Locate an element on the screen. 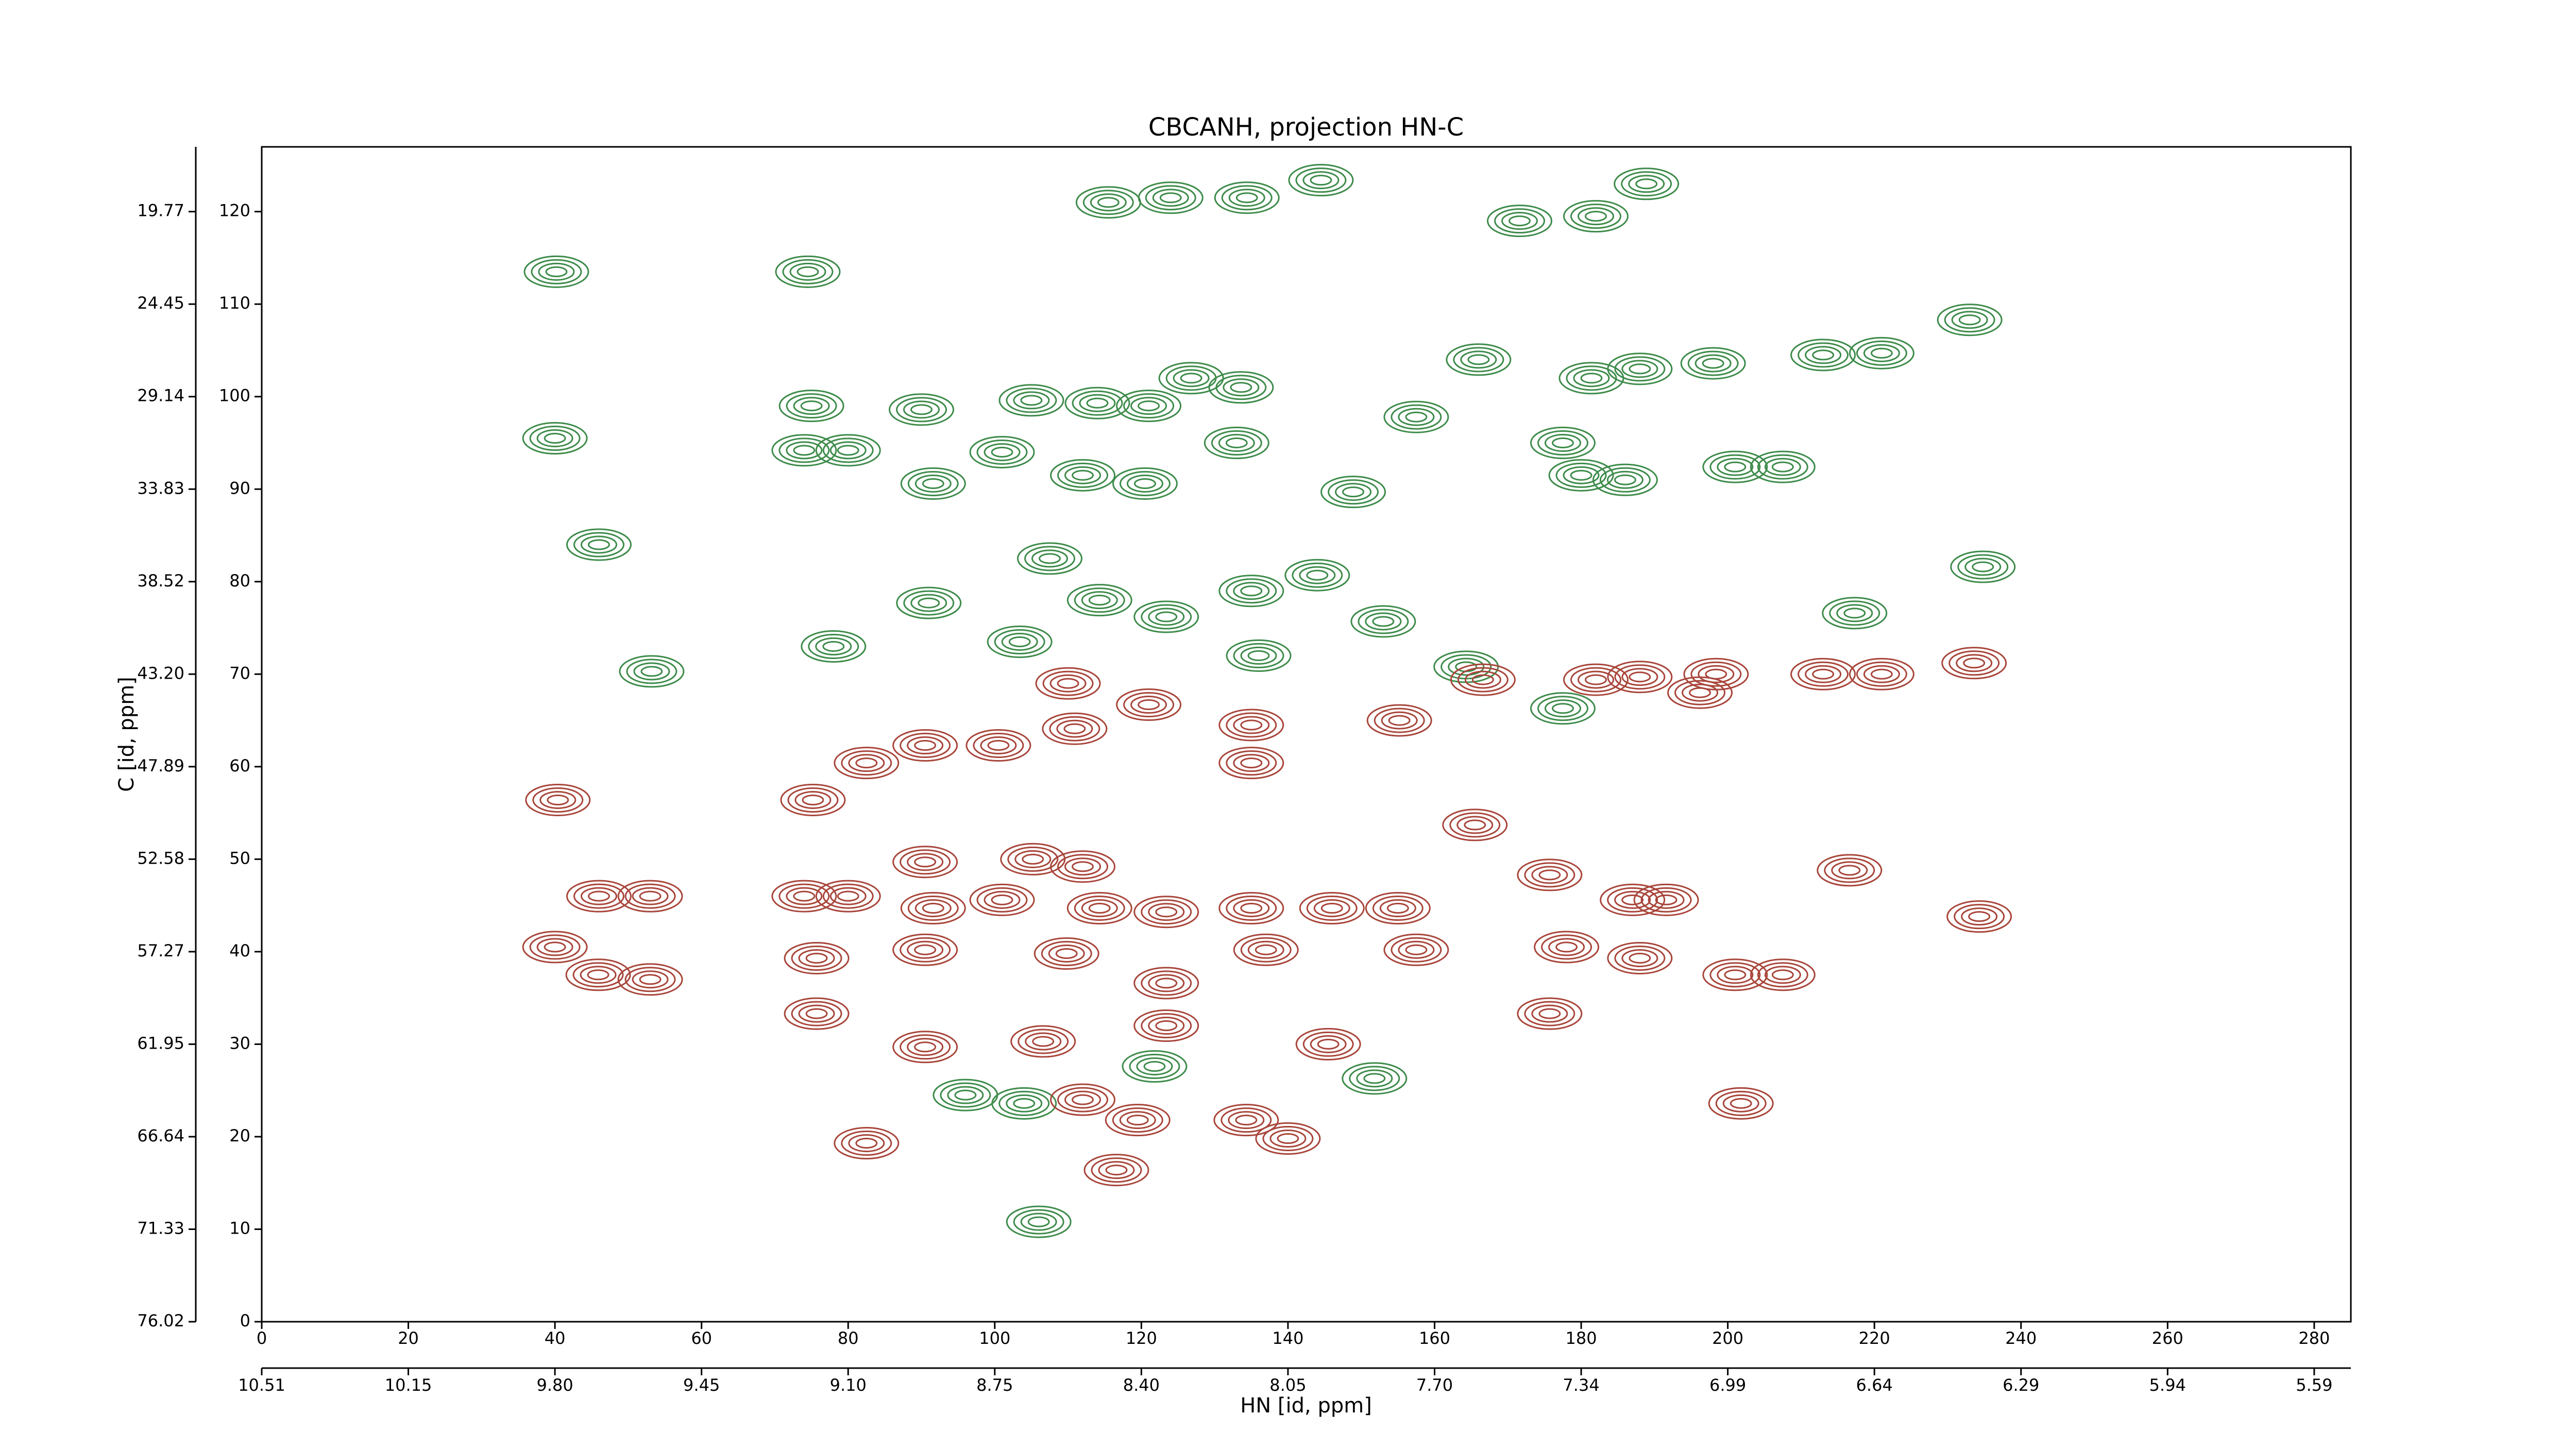 Image resolution: width=2576 pixels, height=1449 pixels. y-tick-label: 60 is located at coordinates (239, 766).